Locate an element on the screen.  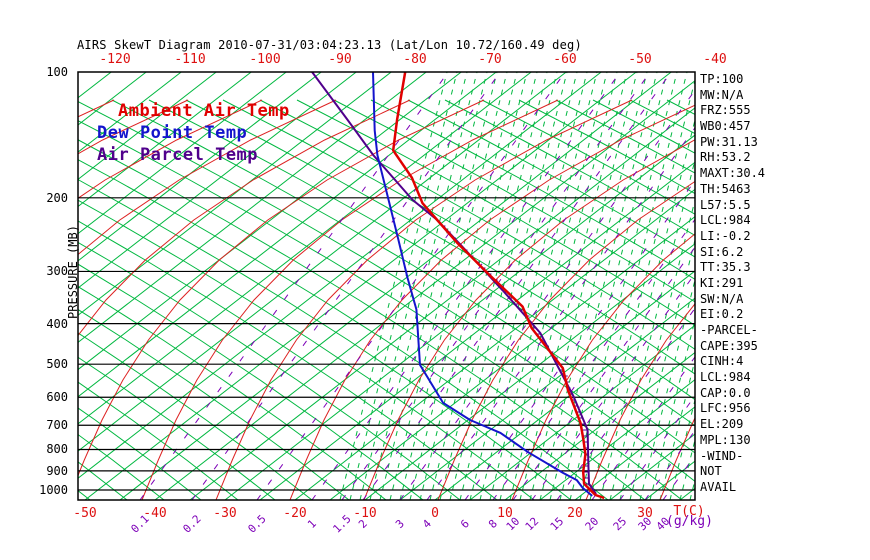
stats-panel-line: AVAIL is located at coordinates (718, 486).